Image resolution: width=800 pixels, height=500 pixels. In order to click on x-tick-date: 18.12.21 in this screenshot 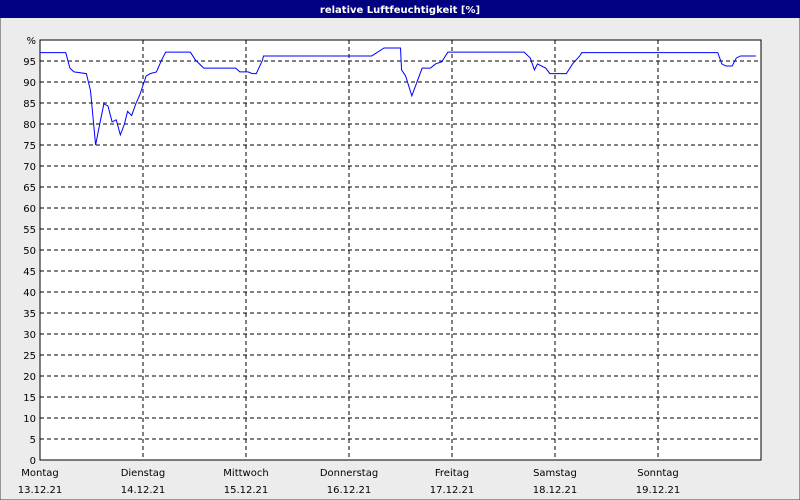, I will do `click(555, 490)`.